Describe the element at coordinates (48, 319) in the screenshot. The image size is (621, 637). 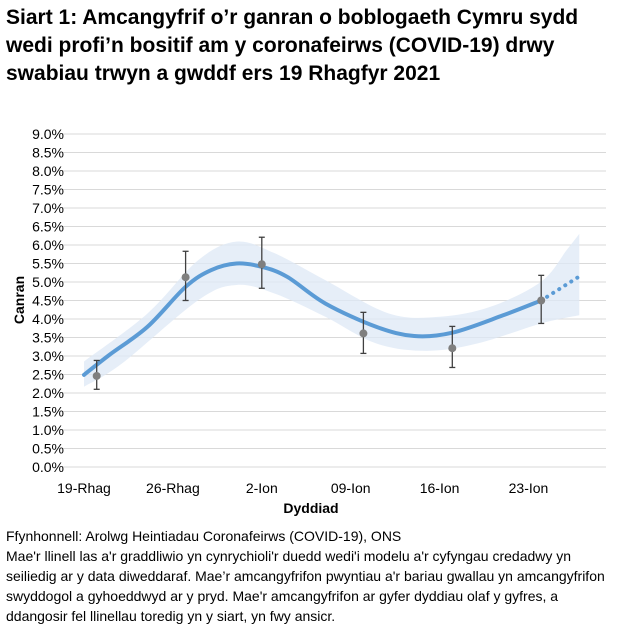
I see `y-tick-label: 4.0%` at that location.